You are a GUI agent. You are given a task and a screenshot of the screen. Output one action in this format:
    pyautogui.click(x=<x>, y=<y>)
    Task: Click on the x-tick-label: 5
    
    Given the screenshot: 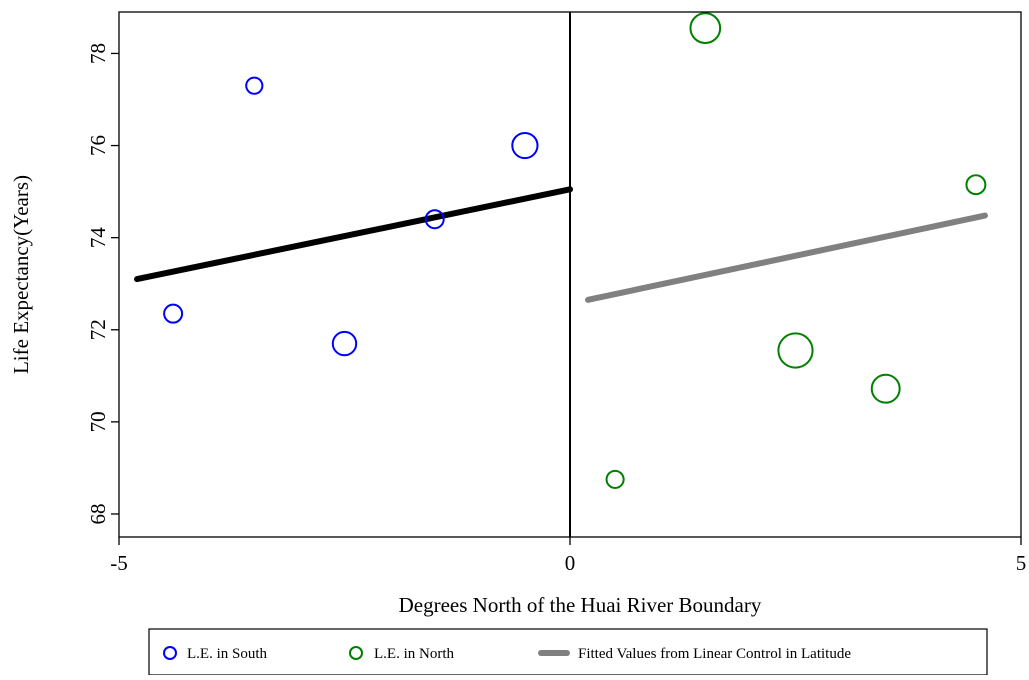 What is the action you would take?
    pyautogui.click(x=1021, y=563)
    